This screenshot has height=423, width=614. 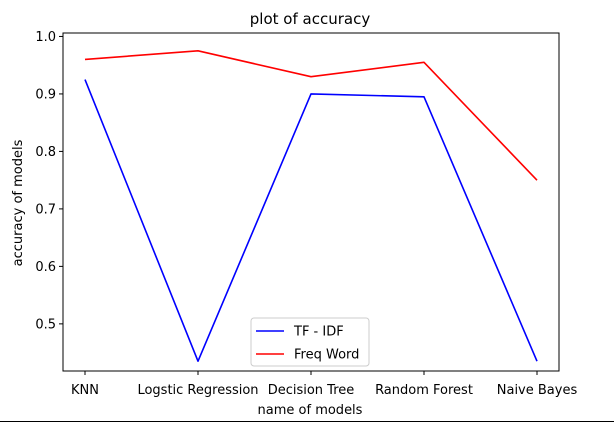 I want to click on y-tick-label: 0.9, so click(x=45, y=94).